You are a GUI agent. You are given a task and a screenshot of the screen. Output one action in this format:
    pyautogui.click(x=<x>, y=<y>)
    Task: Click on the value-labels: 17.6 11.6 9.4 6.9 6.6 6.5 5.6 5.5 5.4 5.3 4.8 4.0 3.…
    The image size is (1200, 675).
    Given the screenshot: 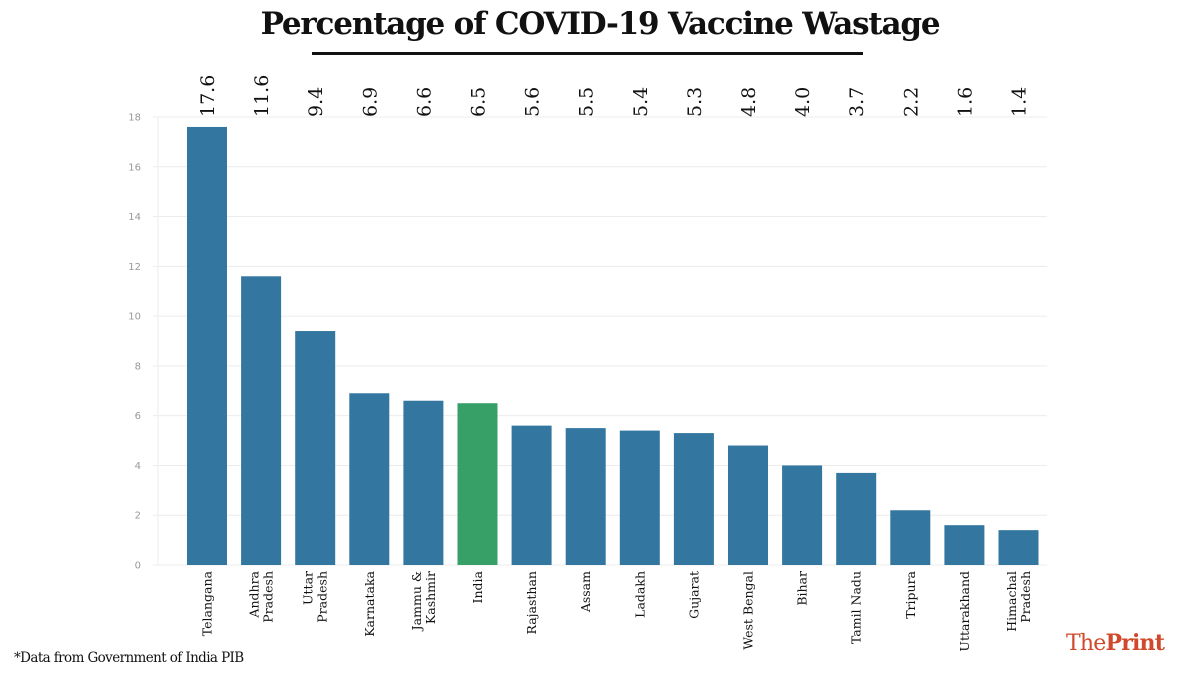 What is the action you would take?
    pyautogui.click(x=614, y=96)
    